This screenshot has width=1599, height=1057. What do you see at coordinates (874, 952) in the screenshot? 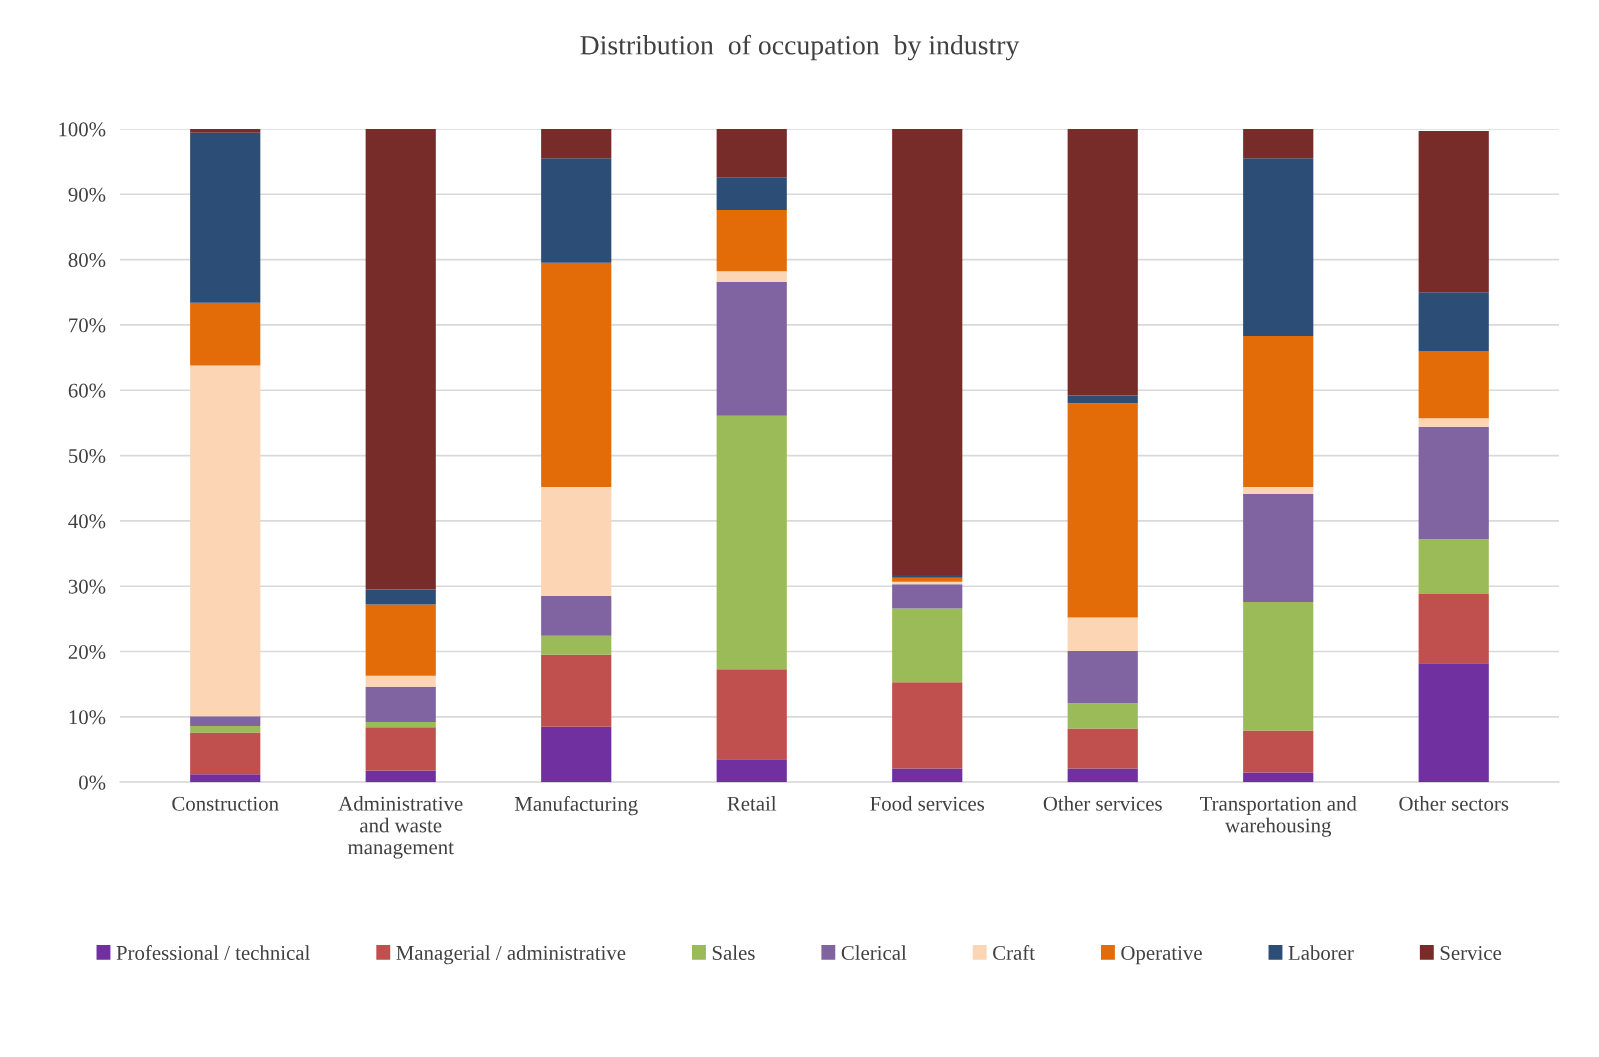
I see `legend-label: Clerical` at bounding box center [874, 952].